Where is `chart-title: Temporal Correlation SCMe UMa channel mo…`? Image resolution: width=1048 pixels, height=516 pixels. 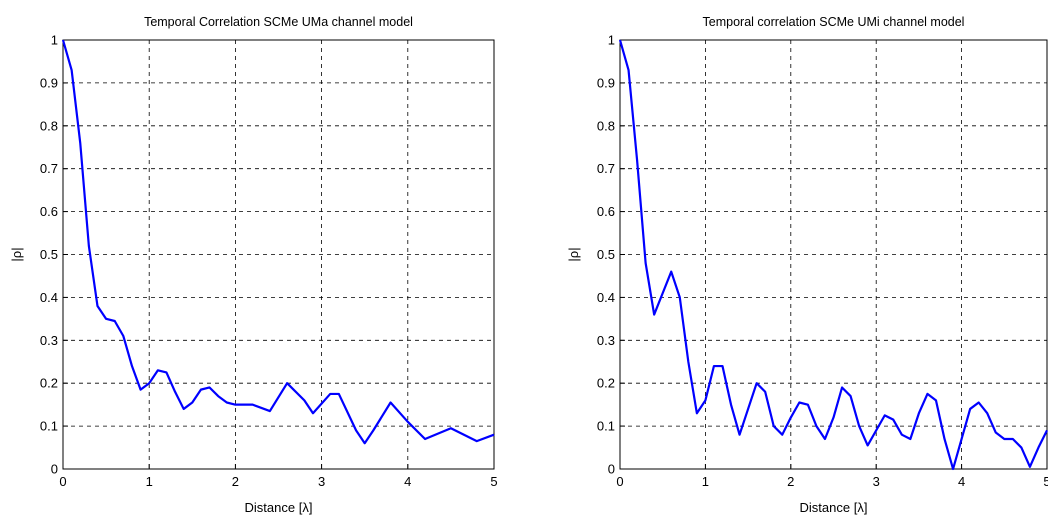 chart-title: Temporal Correlation SCMe UMa channel mo… is located at coordinates (278, 22).